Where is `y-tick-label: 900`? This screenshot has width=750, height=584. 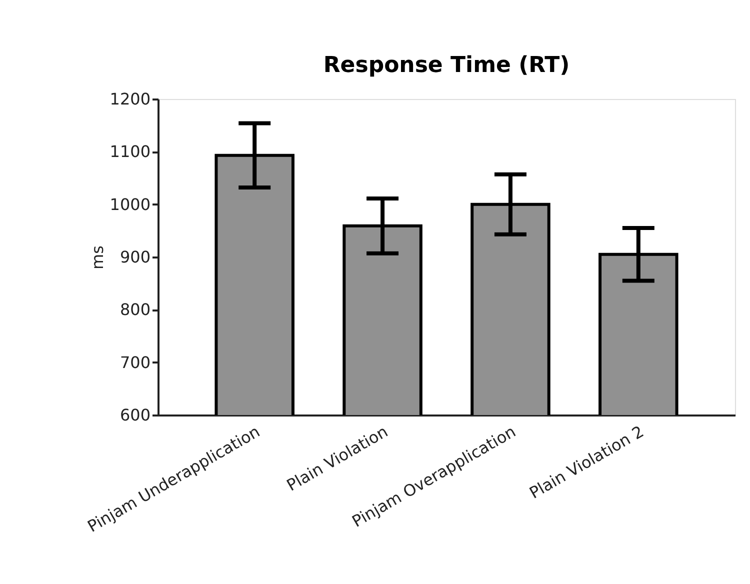
y-tick-label: 900 is located at coordinates (135, 257).